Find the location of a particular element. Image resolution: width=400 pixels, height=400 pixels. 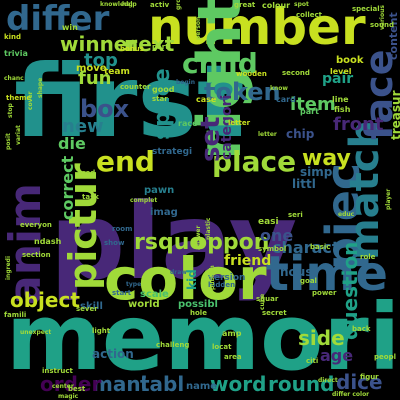

cloud-word-fun: fun is located at coordinates (95, 78).